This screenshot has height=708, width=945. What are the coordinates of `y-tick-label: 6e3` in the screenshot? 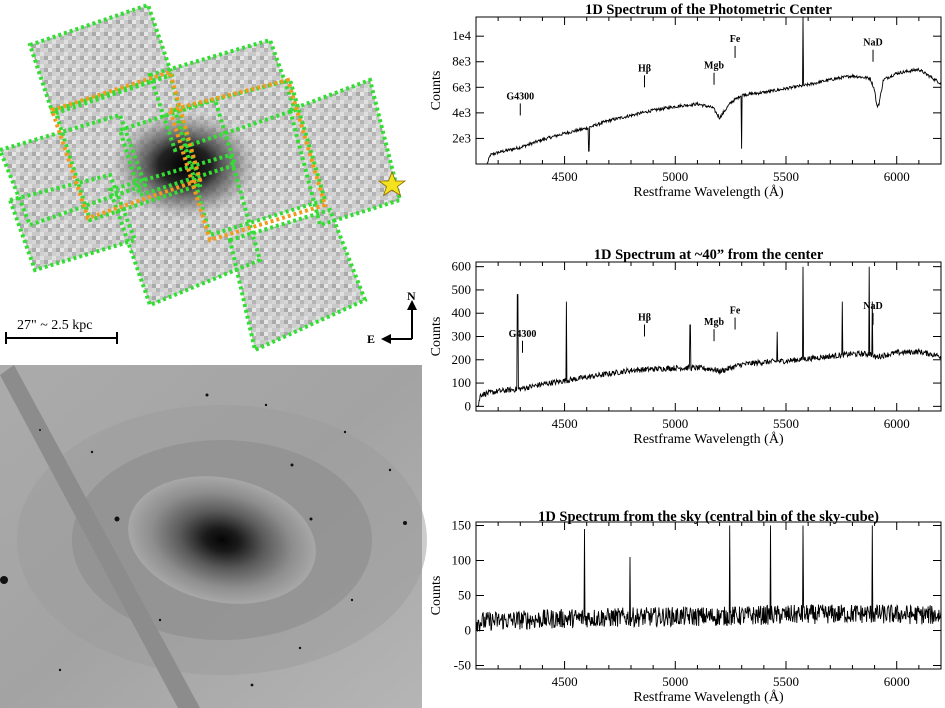 It's located at (461, 86).